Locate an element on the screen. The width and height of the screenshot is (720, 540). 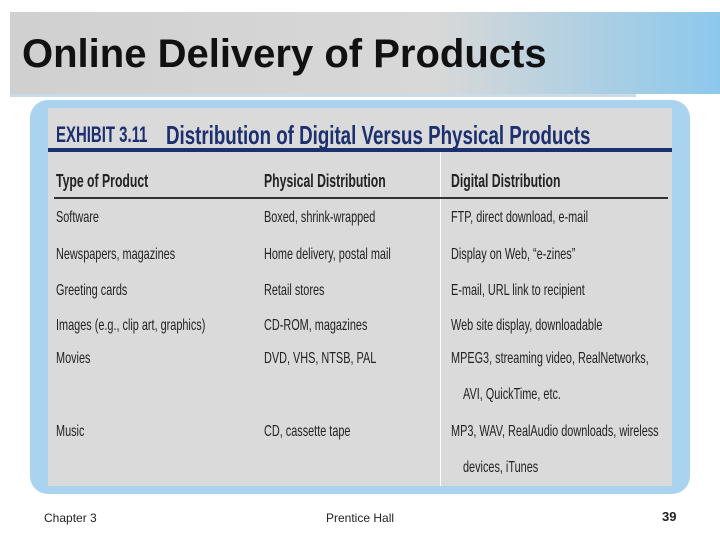
table-cell: Boxed, shrink-wrapped is located at coordinates (320, 217).